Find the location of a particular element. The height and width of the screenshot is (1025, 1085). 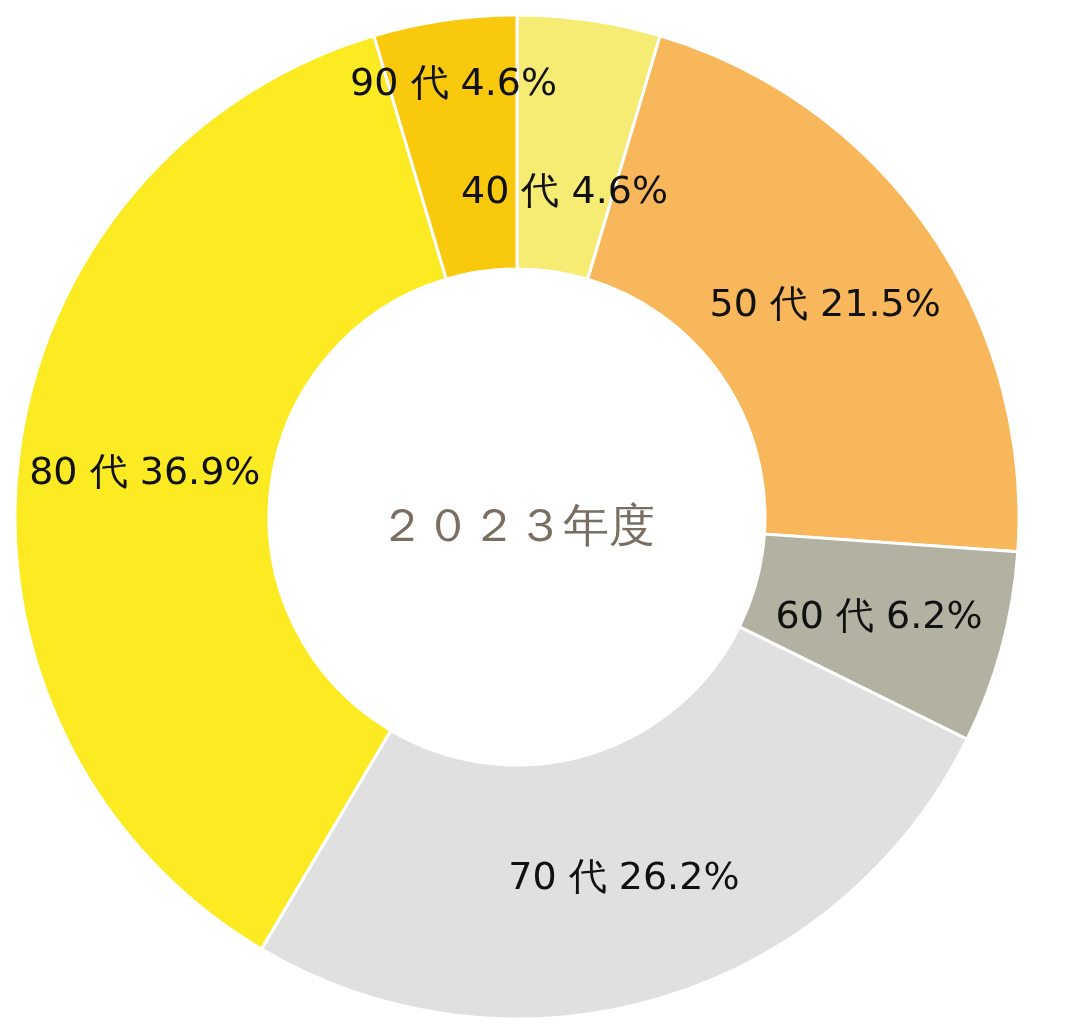

title: ２０２３年度 is located at coordinates (517, 525).